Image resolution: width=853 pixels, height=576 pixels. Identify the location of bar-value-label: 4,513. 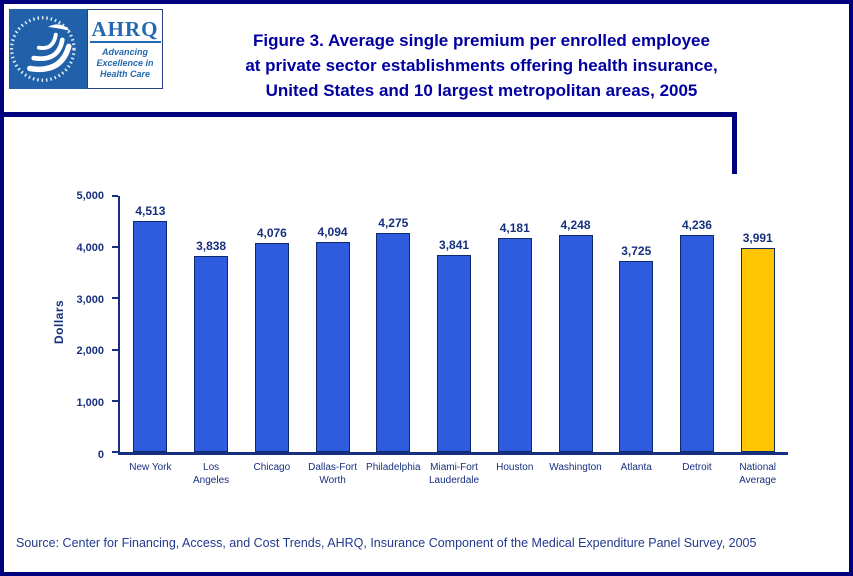
(150, 210).